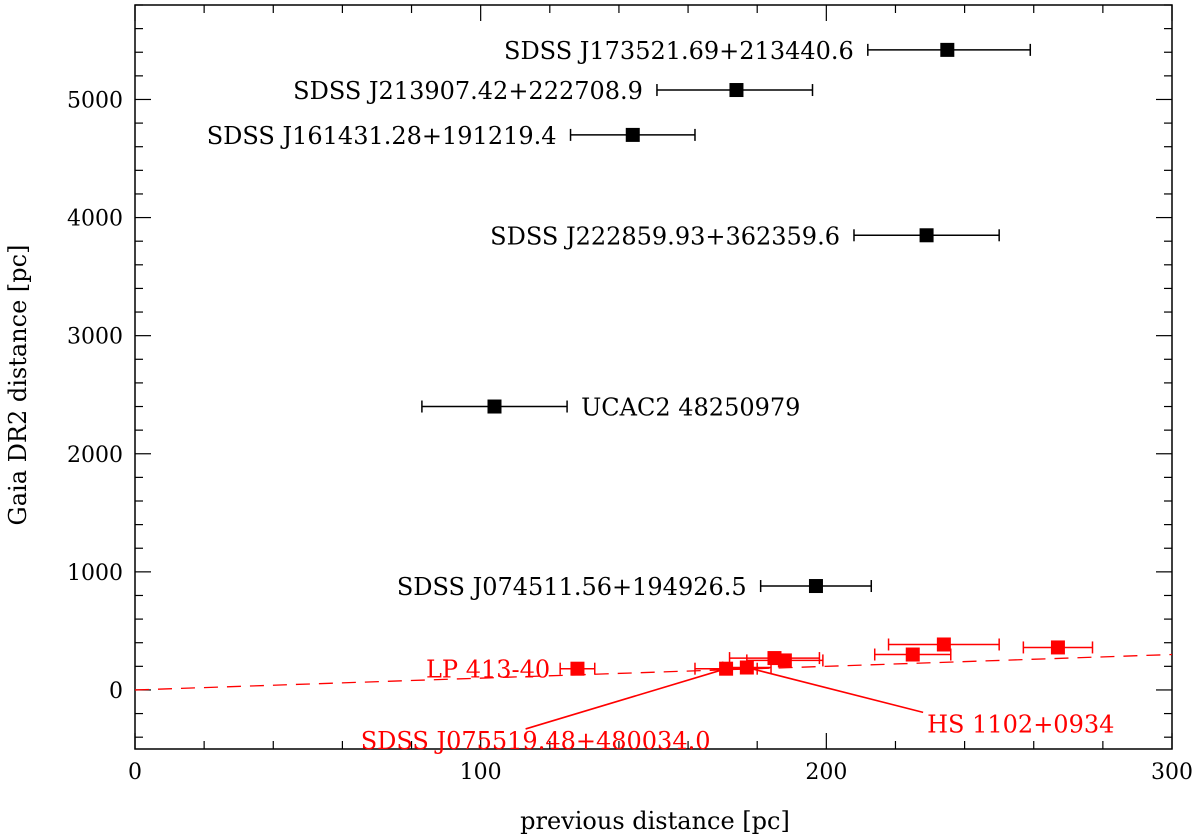 The width and height of the screenshot is (1200, 839). I want to click on callout-label: SDSS J075519.48+480034.0, so click(536, 741).